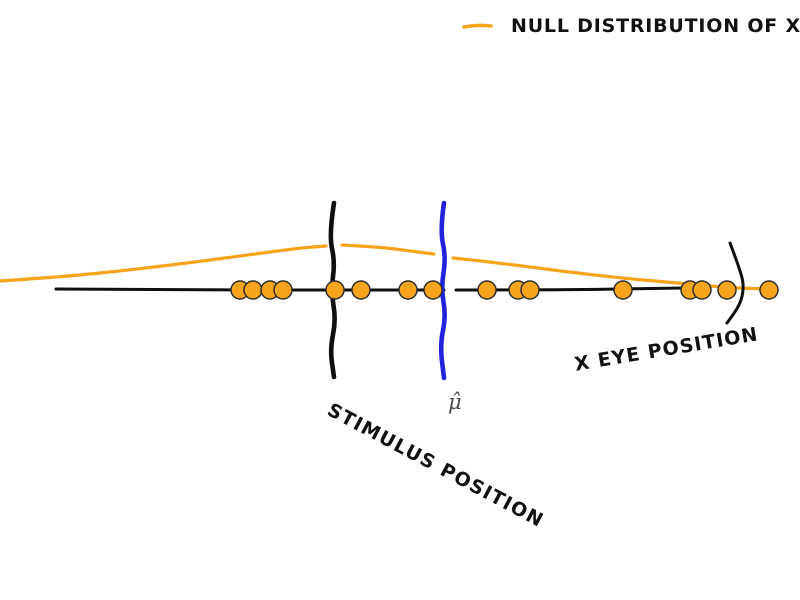 Image resolution: width=800 pixels, height=600 pixels. I want to click on mu-hat-label: μ̂, so click(455, 402).